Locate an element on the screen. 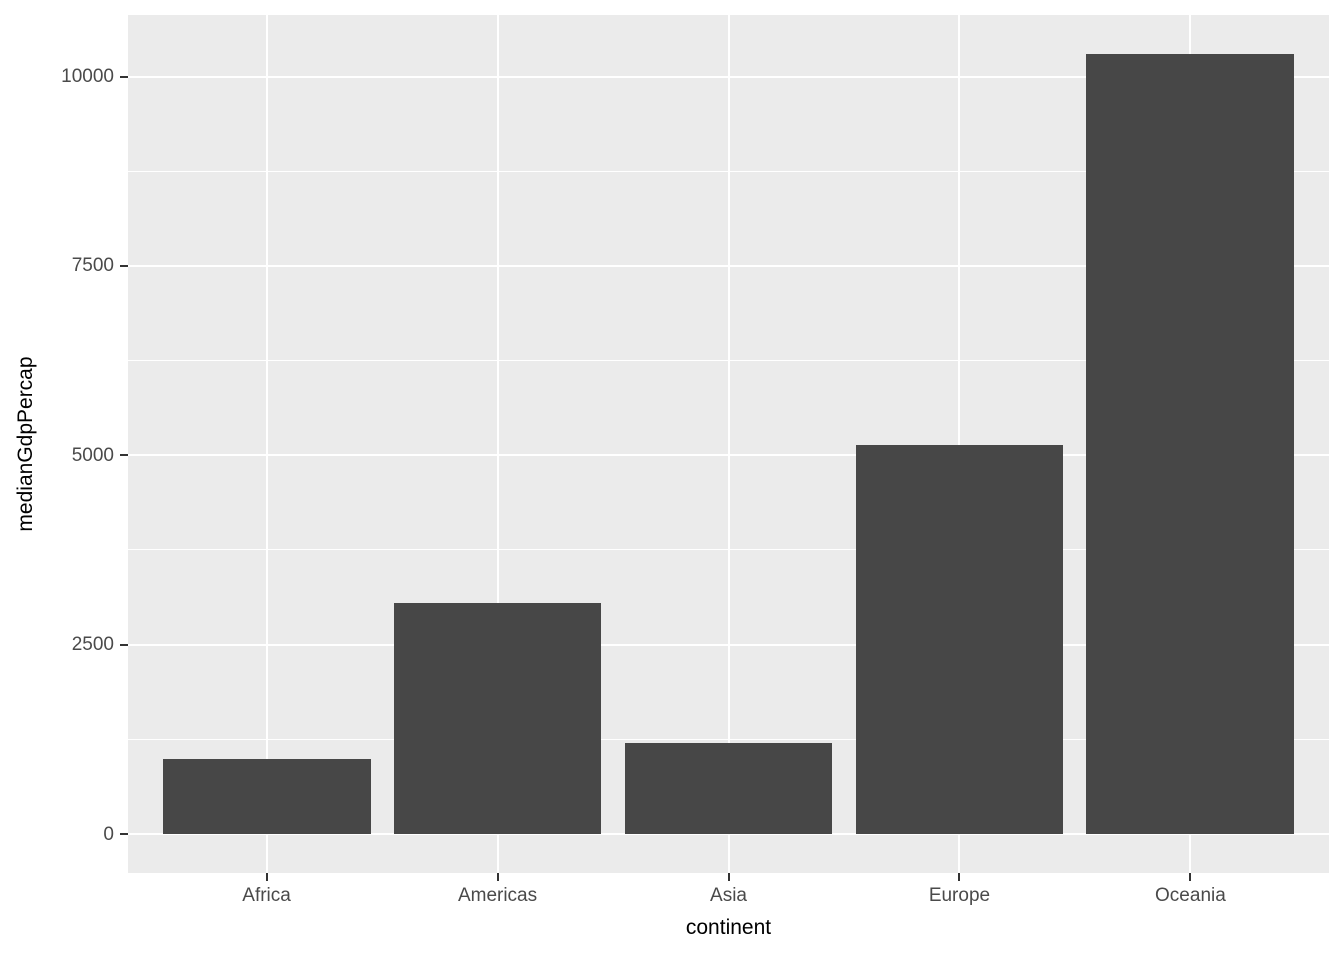 The image size is (1344, 960). y-tick-label: 7500 is located at coordinates (92, 266).